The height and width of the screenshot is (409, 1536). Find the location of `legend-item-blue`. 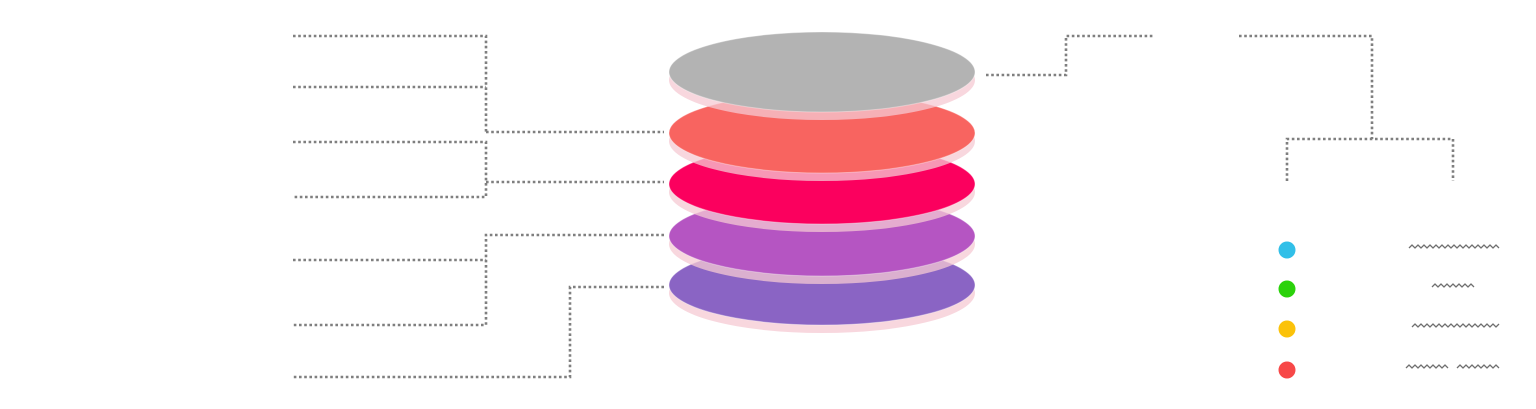

legend-item-blue is located at coordinates (1389, 250).